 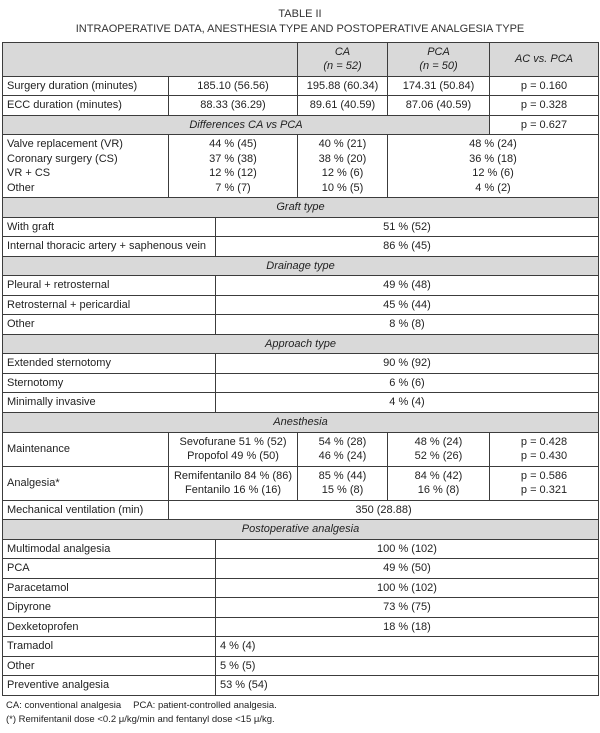 I want to click on section-header-cell: Drainage type, so click(x=300, y=266).